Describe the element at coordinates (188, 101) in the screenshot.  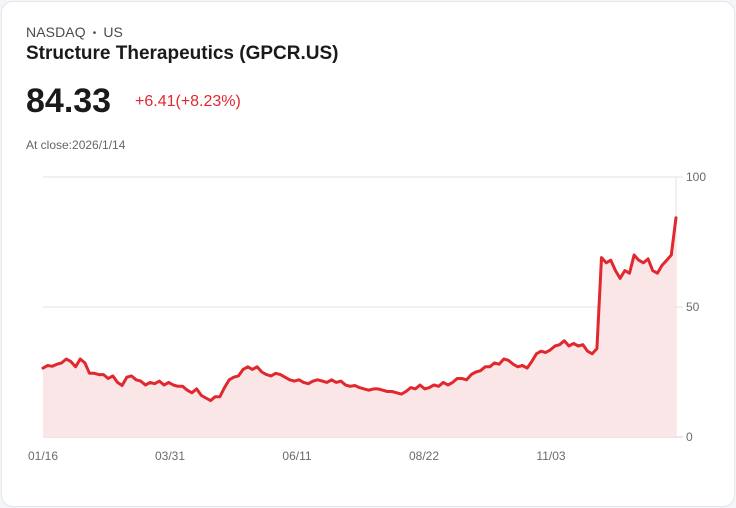
I see `price-change: +6.41(+8.23%)` at that location.